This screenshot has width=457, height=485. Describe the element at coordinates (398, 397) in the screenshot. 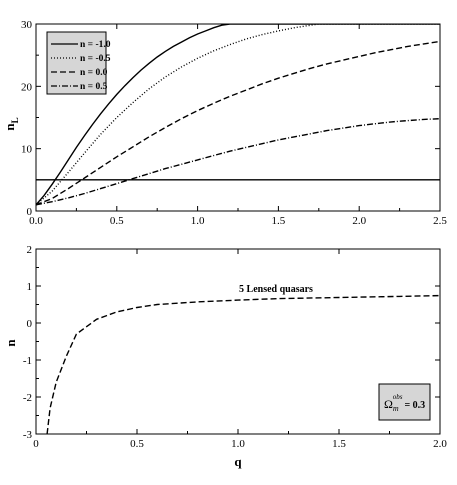

I see `omega-superscript: obs` at that location.